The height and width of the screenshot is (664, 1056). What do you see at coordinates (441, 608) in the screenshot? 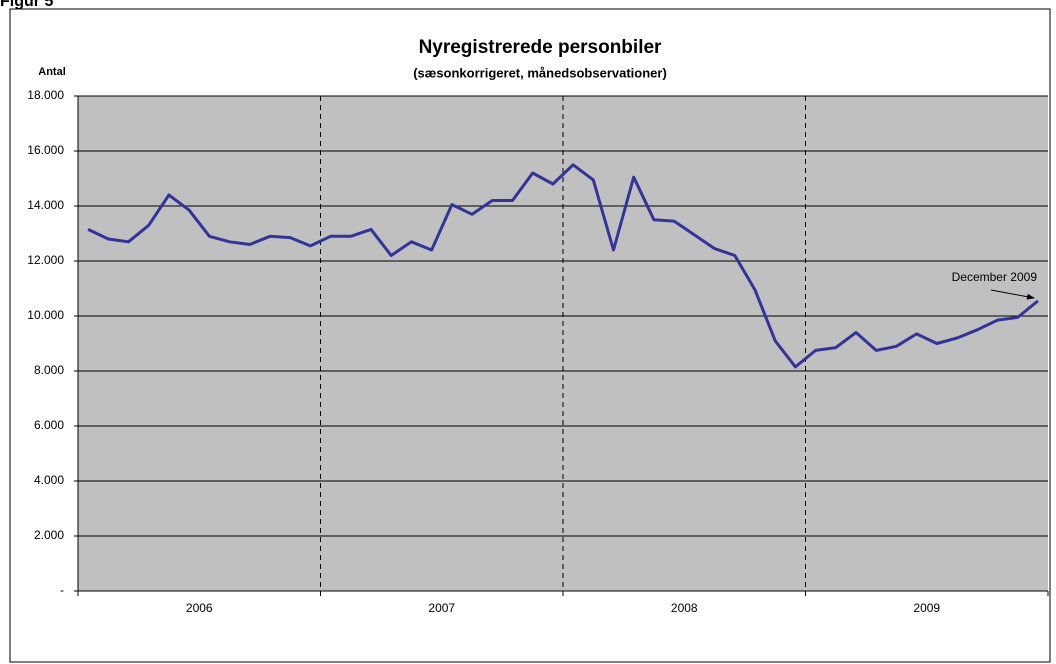
I see `x-group-label: 2007` at bounding box center [441, 608].